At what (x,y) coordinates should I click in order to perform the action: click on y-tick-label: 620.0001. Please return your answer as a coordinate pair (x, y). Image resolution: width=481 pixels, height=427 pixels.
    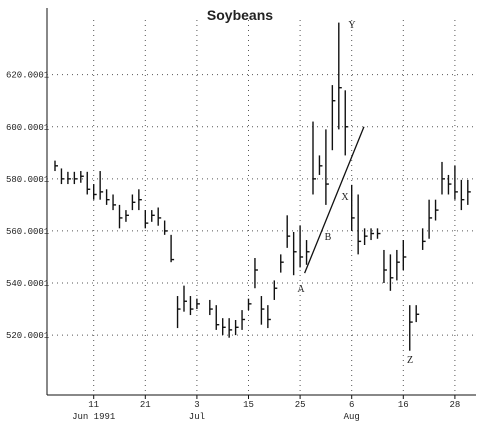
    Looking at the image, I should click on (27, 76).